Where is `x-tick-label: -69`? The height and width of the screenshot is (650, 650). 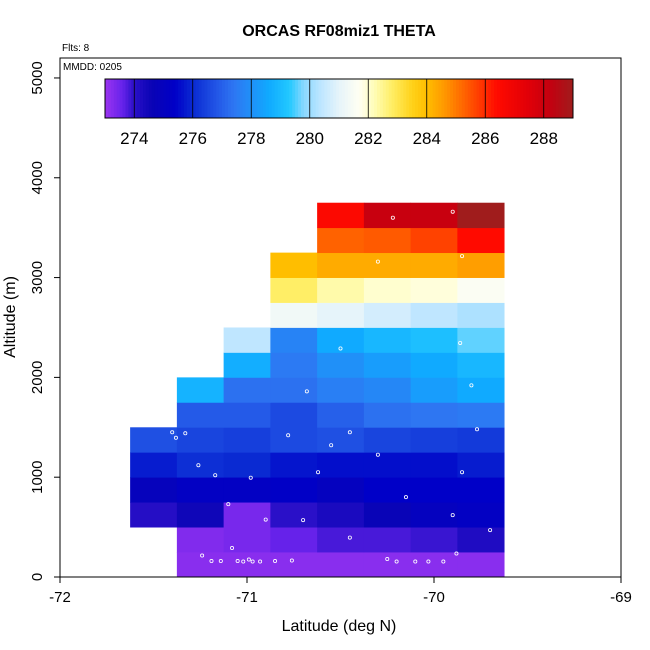
x-tick-label: -69 is located at coordinates (621, 597).